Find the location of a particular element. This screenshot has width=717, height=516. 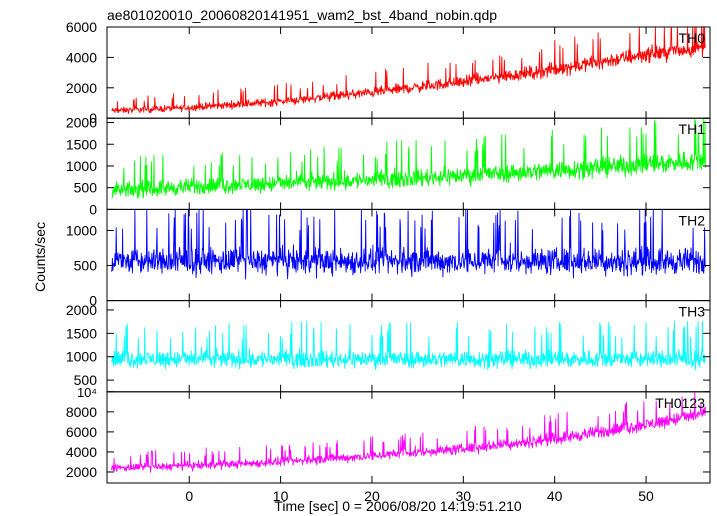

x-tick-label: 0 is located at coordinates (189, 496).